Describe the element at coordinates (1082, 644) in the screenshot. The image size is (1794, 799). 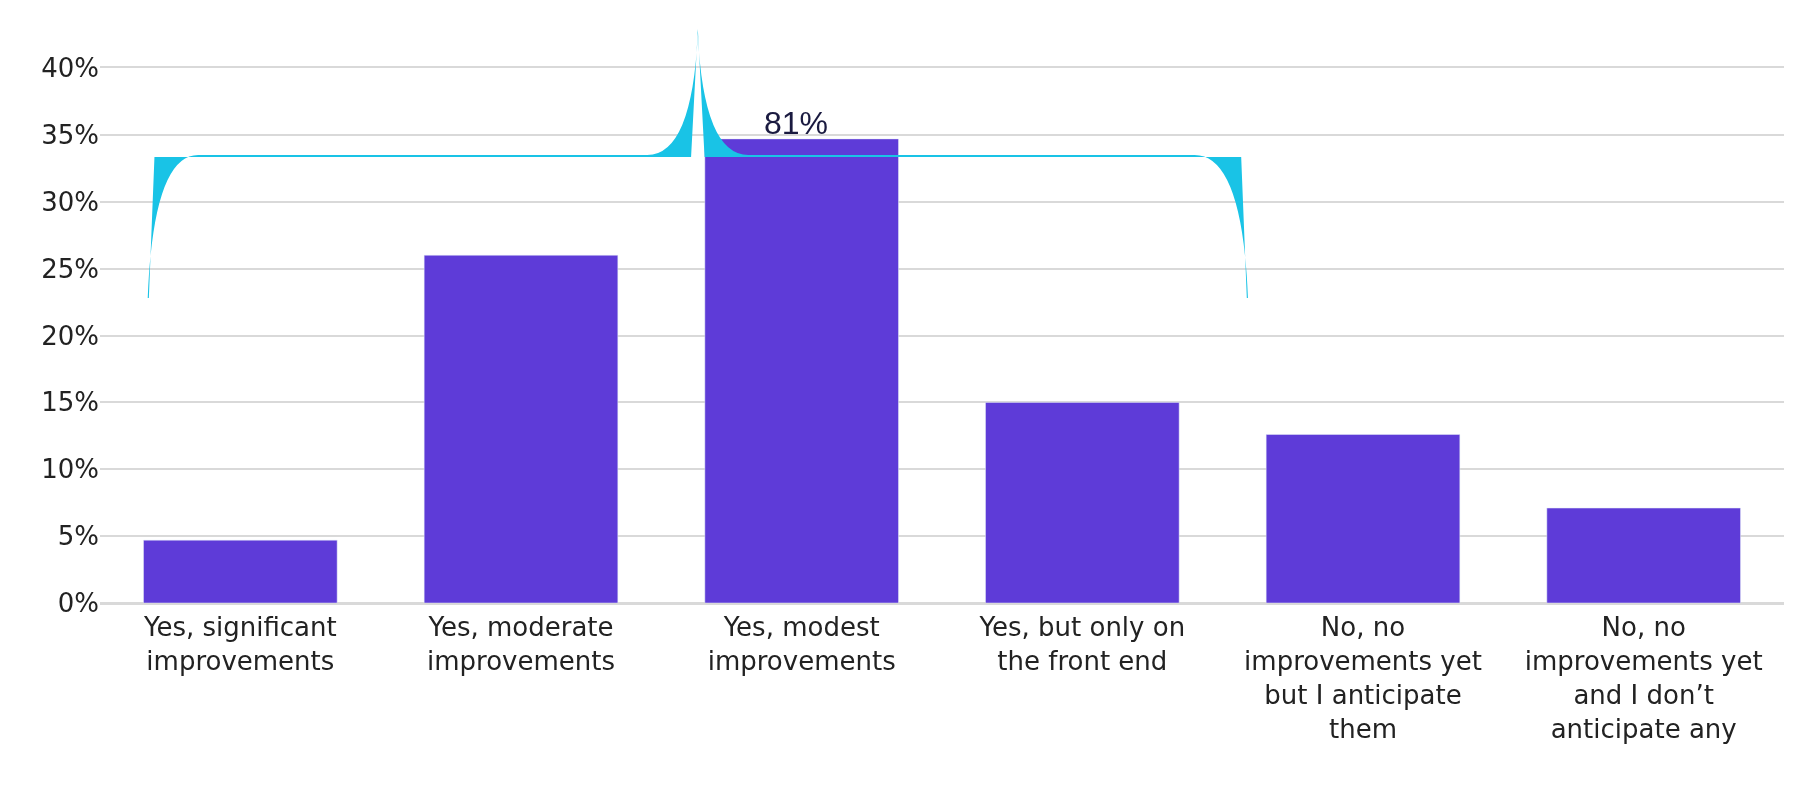
I see `x-tick-label: Yes, but only on the front end` at that location.